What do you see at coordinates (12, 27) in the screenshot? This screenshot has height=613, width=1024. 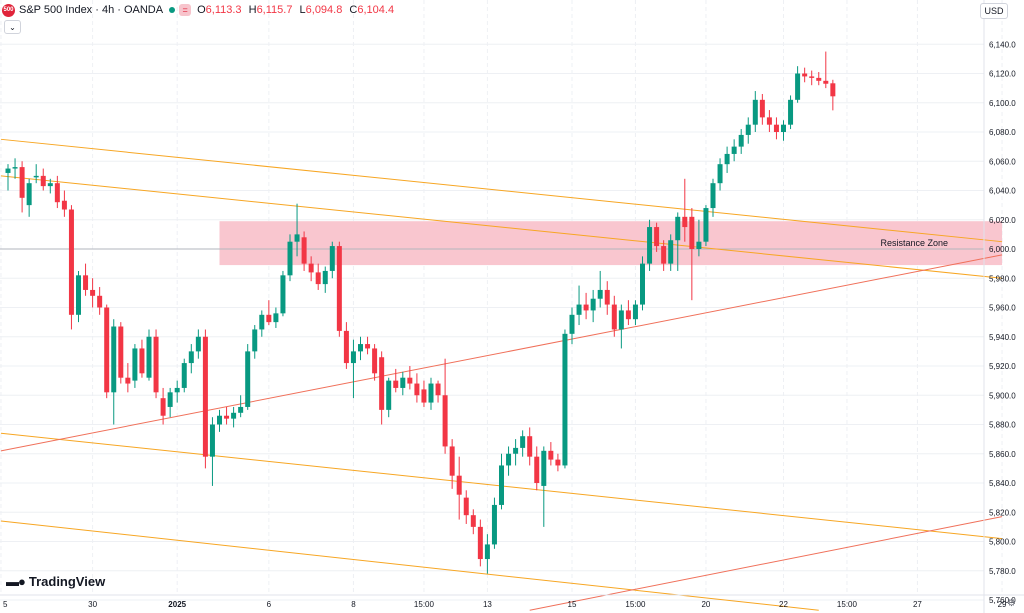 I see `chevron-down-icon: ⌄` at bounding box center [12, 27].